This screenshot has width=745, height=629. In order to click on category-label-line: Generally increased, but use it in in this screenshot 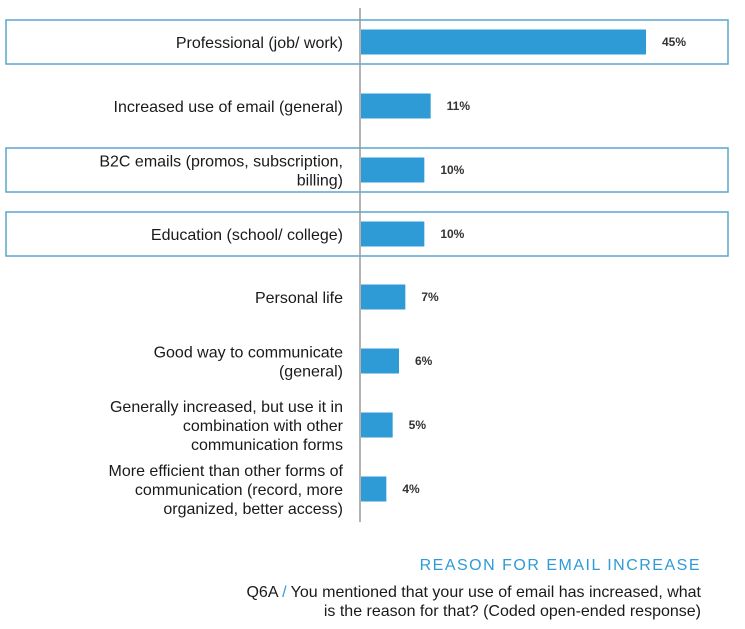, I will do `click(226, 407)`.